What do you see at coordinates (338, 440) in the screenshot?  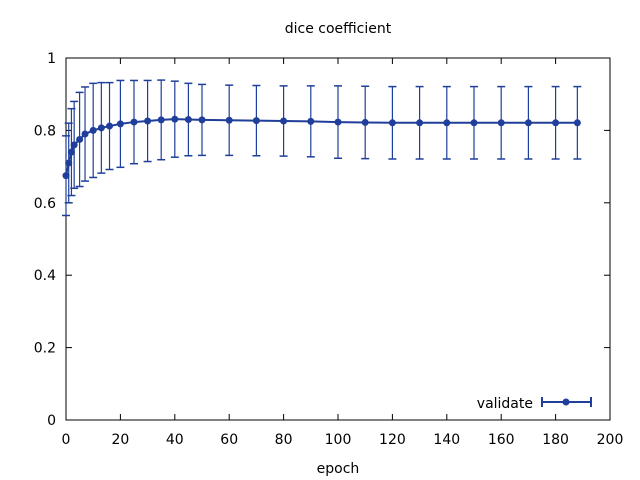 I see `x-tick-label: 100` at bounding box center [338, 440].